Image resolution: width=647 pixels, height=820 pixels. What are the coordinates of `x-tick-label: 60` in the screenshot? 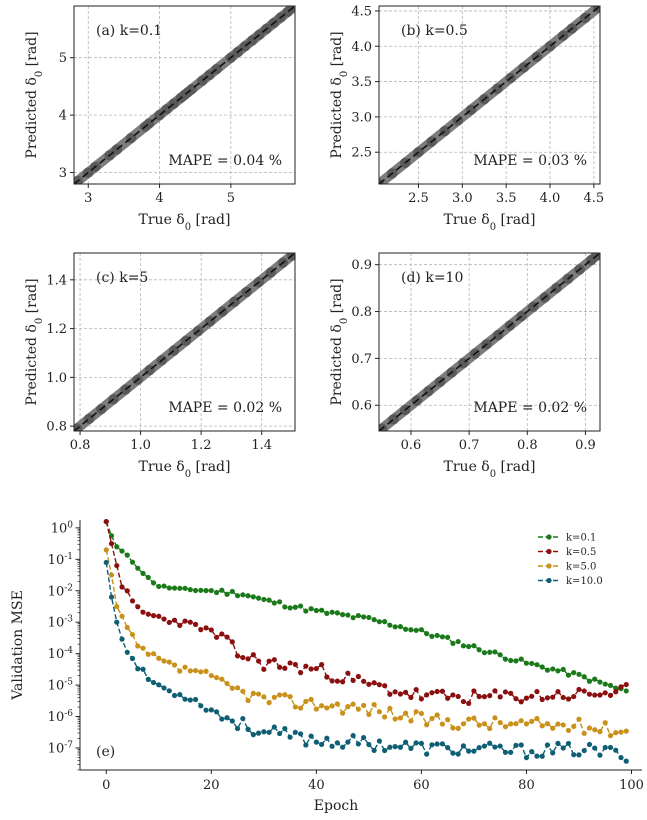 It's located at (421, 785).